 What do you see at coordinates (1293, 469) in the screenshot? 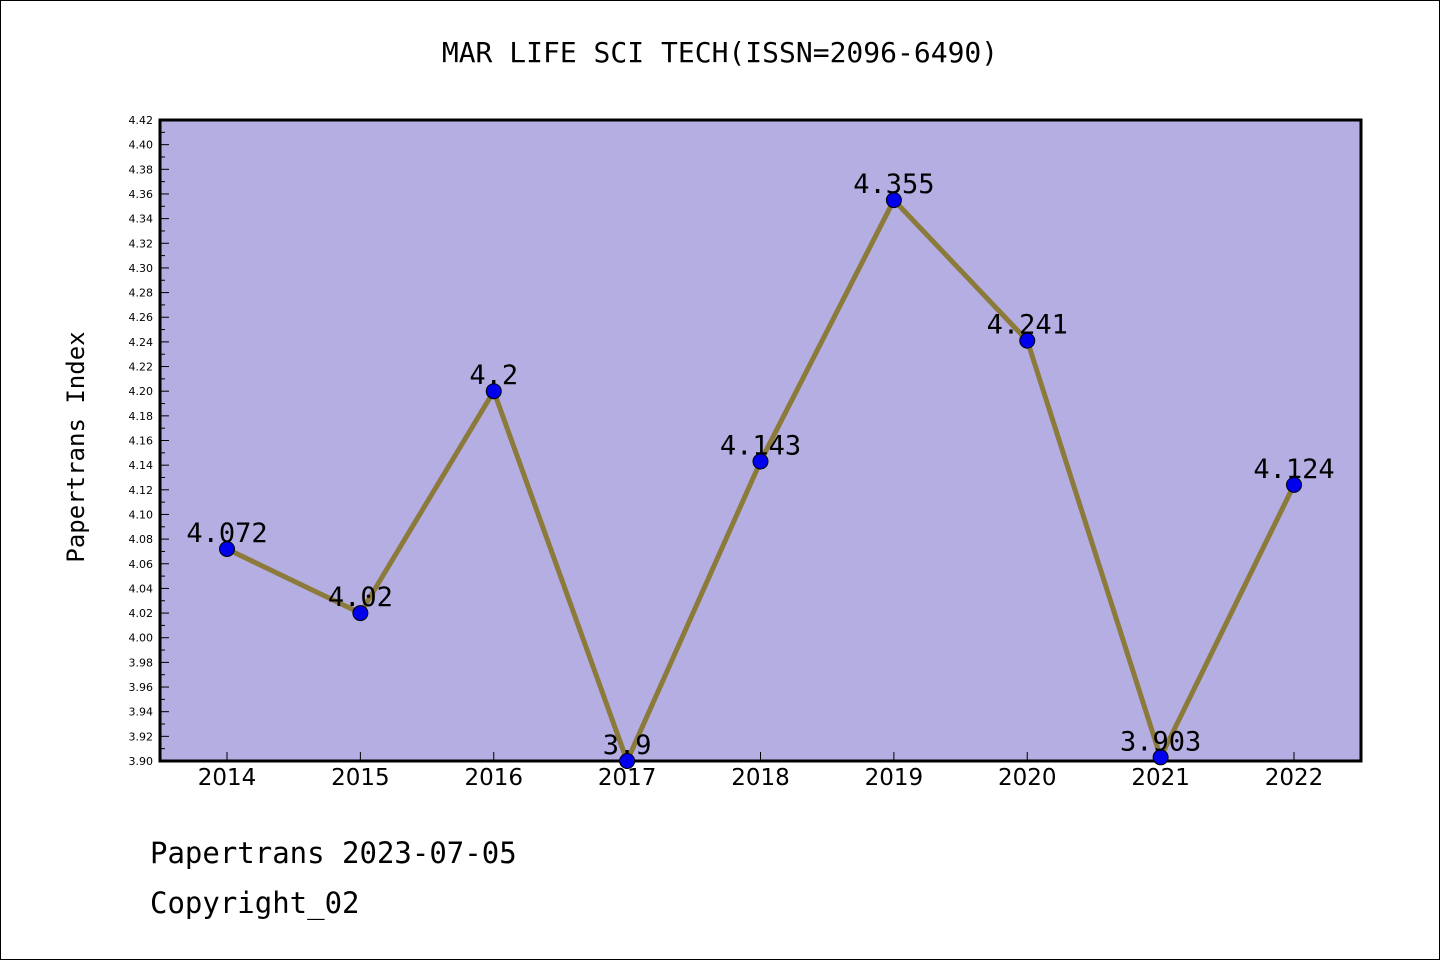
I see `data-label: 4.124` at bounding box center [1293, 469].